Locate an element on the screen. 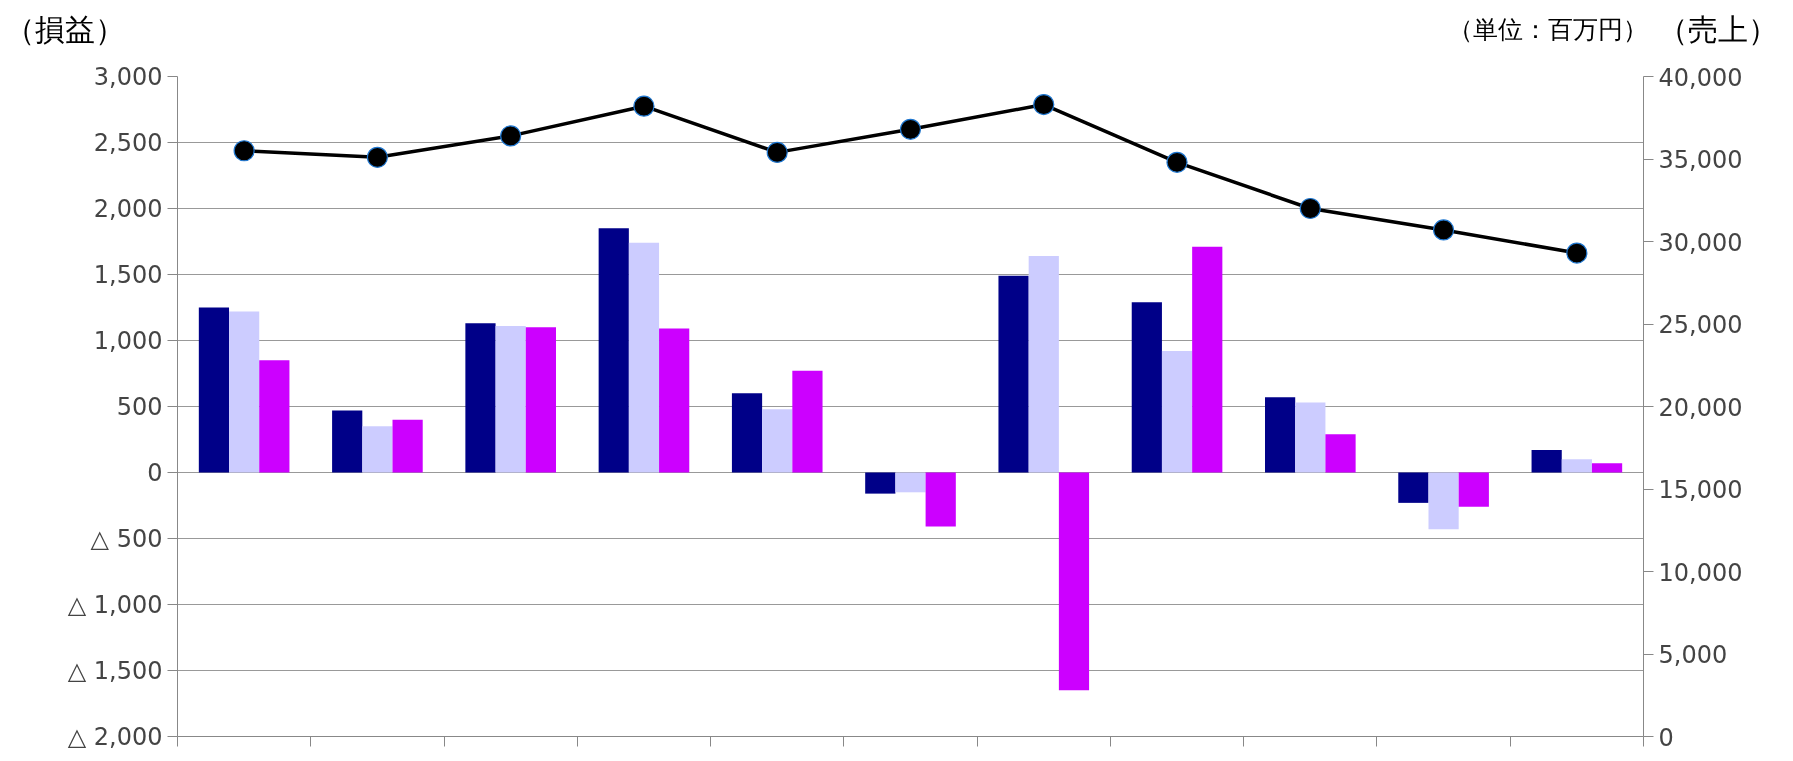  y-tick-label: 1,000 is located at coordinates (128, 340).